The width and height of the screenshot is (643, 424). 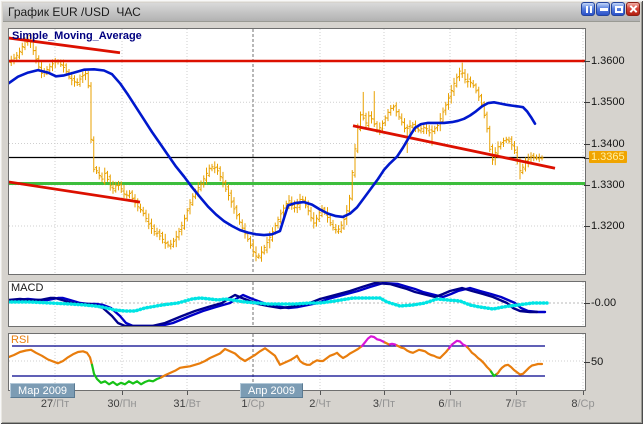 I want to click on price-label: 1.3400, so click(x=608, y=144).